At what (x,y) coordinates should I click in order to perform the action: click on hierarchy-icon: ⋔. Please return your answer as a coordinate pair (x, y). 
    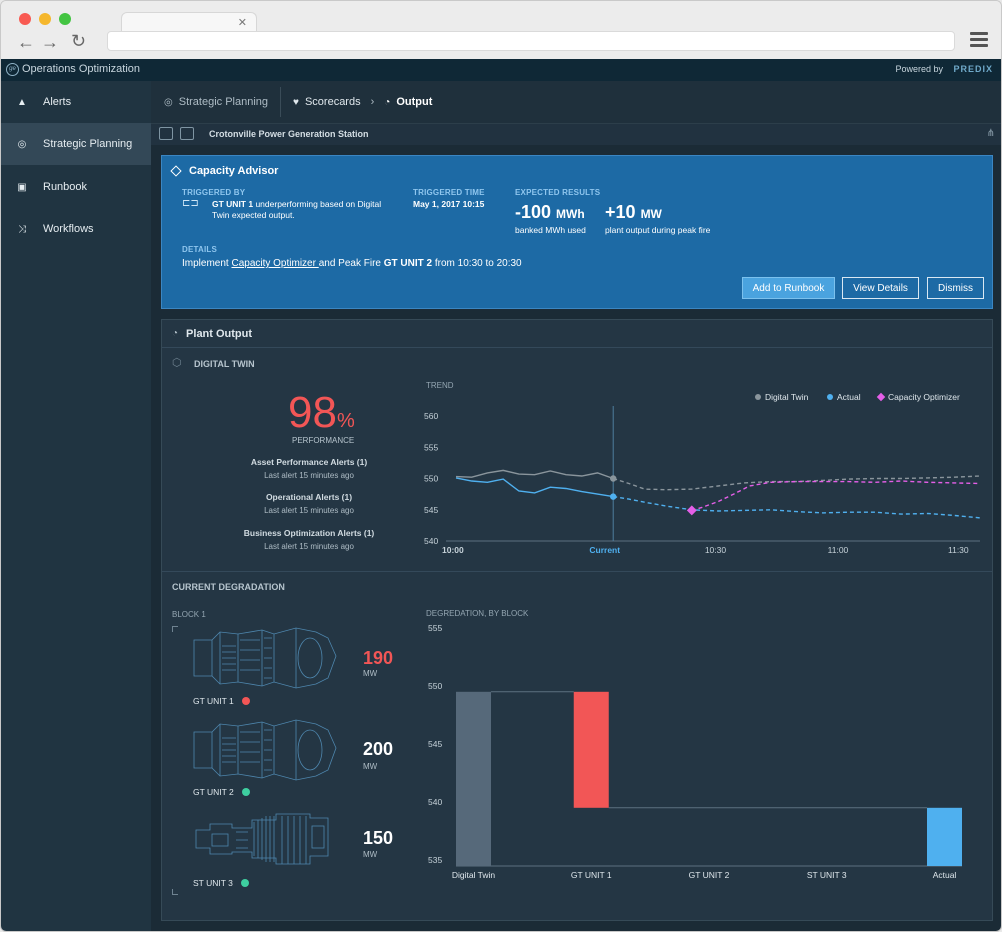
    Looking at the image, I should click on (990, 133).